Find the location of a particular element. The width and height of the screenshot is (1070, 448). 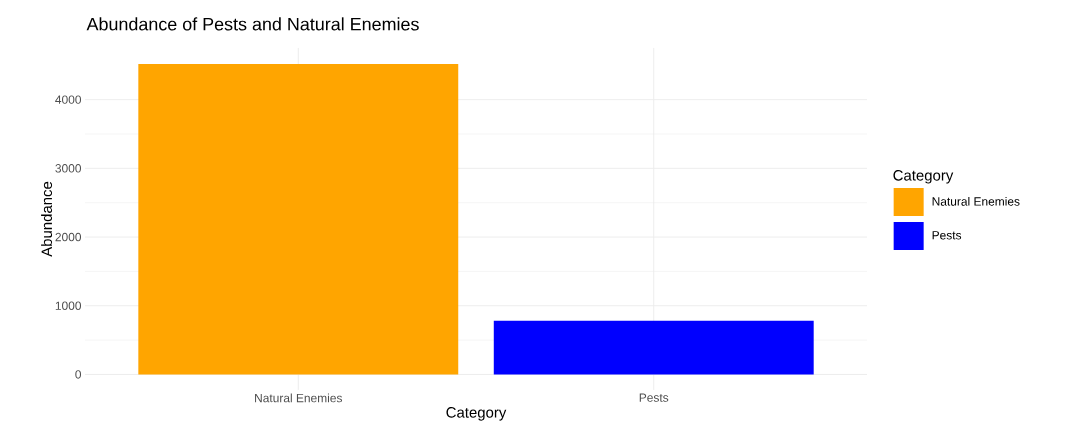

chart-title: Abundance of Pests and Natural Enemies is located at coordinates (252, 24).